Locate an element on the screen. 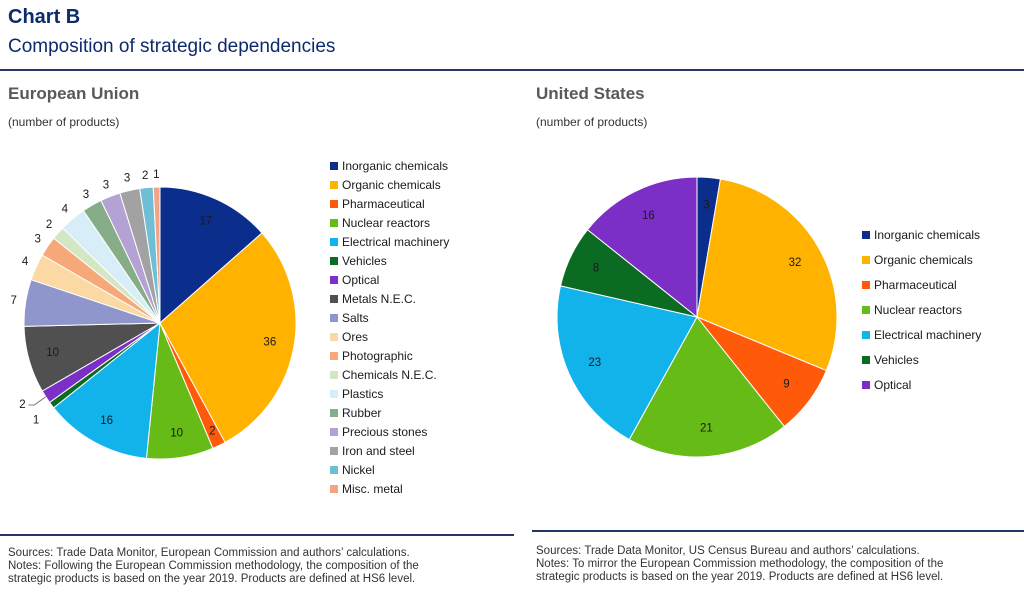 The image size is (1024, 605). chart-label: Chart B is located at coordinates (44, 17).